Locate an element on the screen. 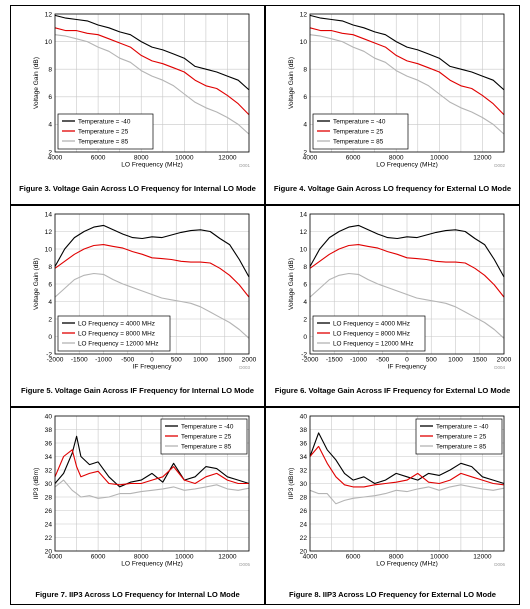  figure-tag: D004 is located at coordinates (499, 367).